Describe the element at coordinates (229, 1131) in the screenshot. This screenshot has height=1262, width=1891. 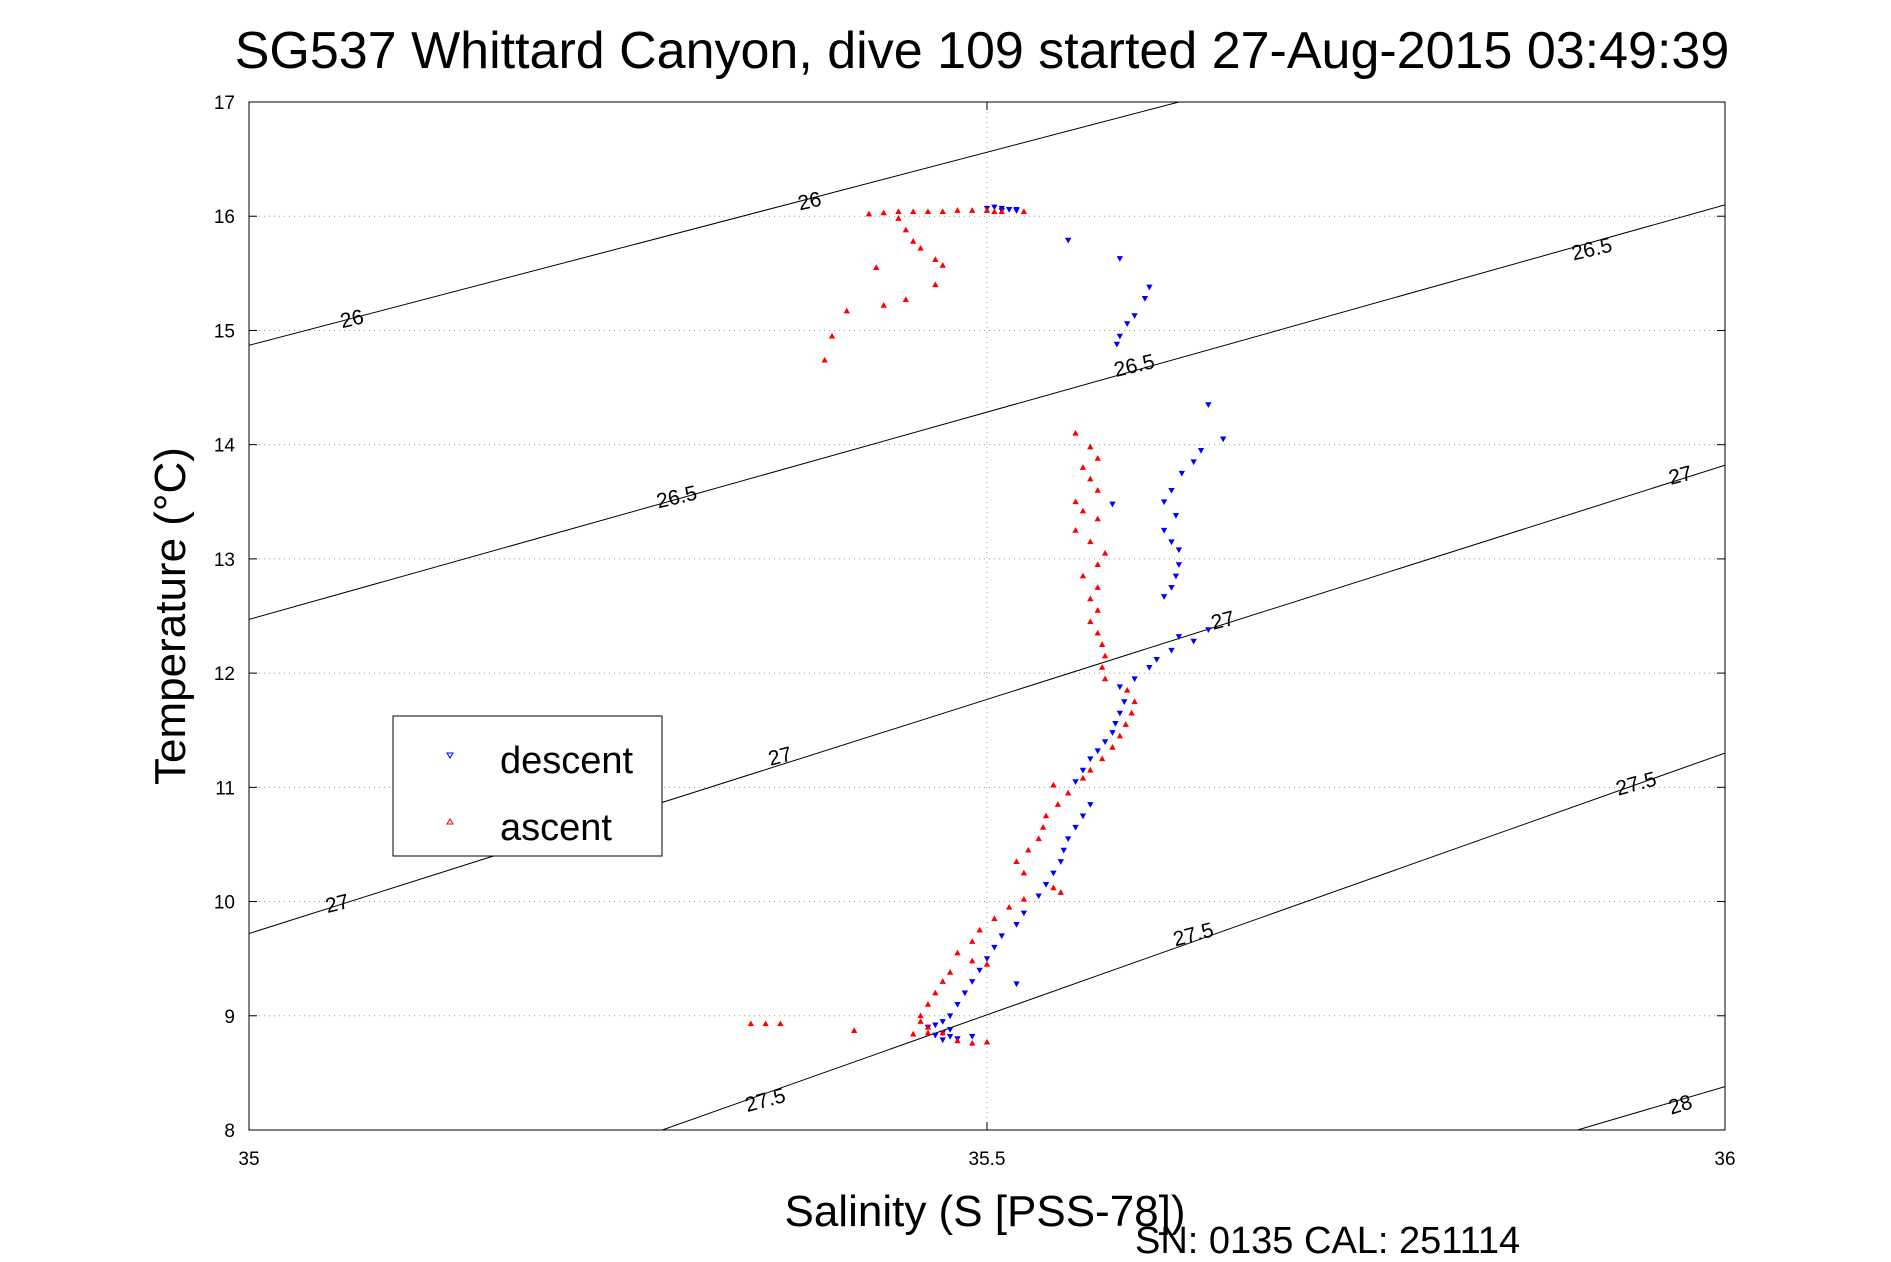
I see `y-tick-label: 8` at that location.